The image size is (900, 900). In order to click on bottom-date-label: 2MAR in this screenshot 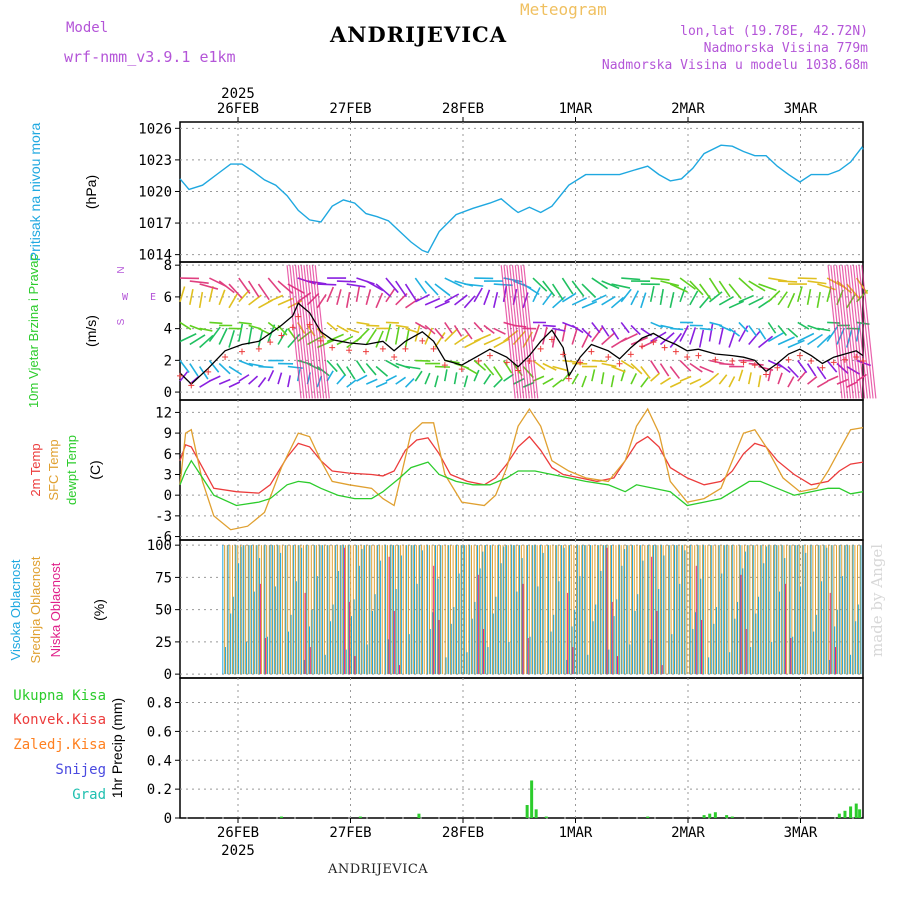, I will do `click(688, 833)`.